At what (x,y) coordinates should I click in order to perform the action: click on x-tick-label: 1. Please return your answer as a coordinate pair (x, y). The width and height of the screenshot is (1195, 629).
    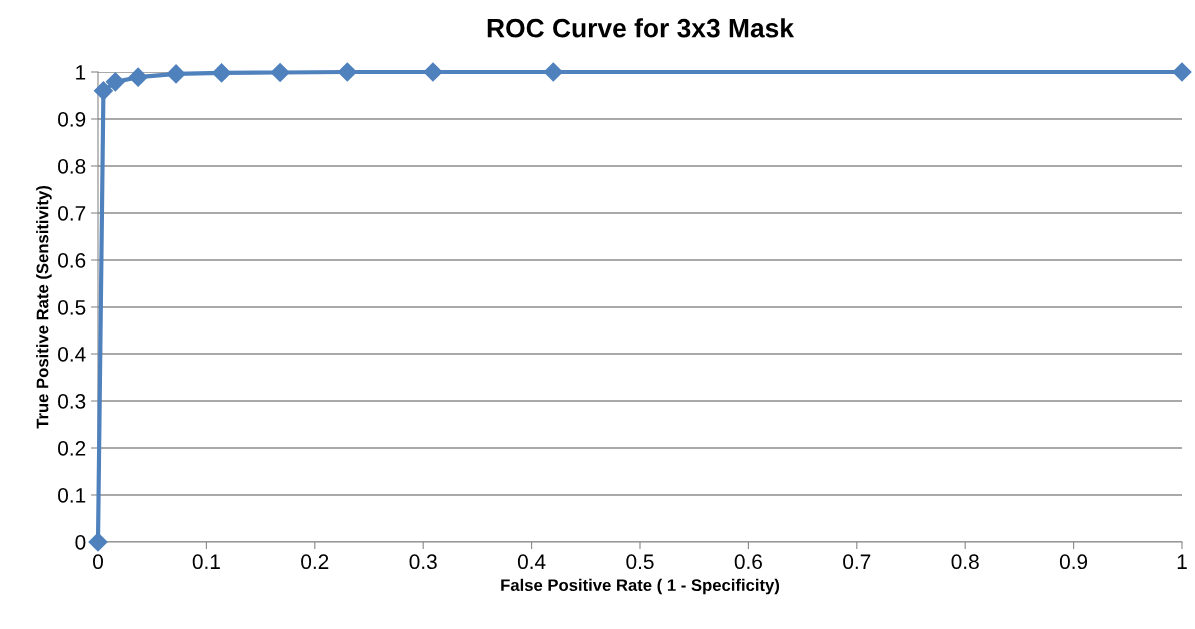
    Looking at the image, I should click on (1182, 561).